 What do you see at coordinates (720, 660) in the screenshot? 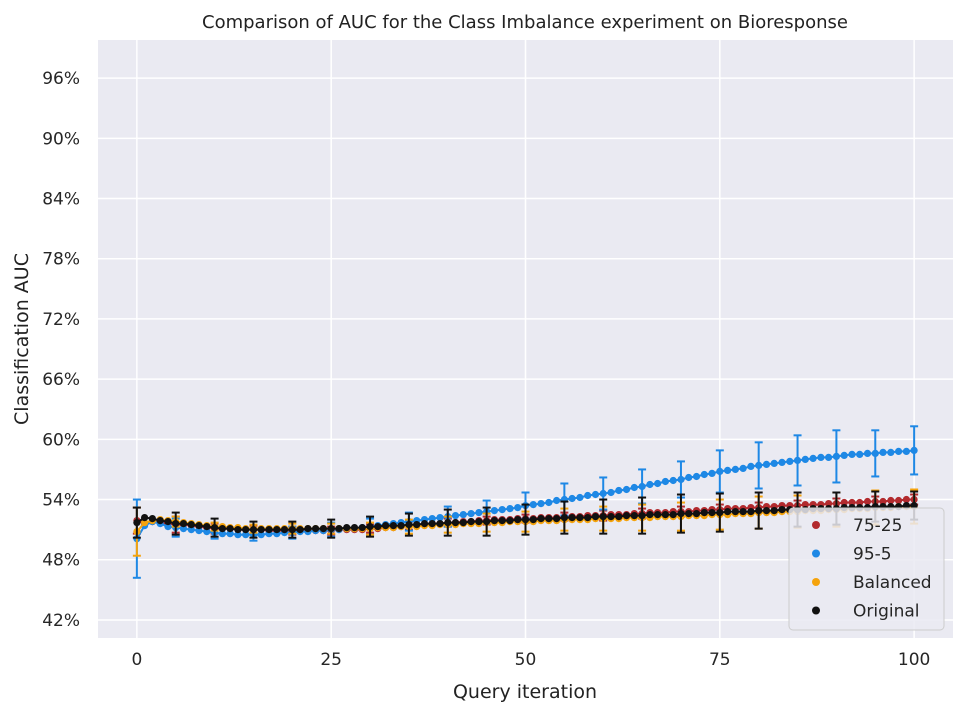
I see `x-tick-label: 75` at bounding box center [720, 660].